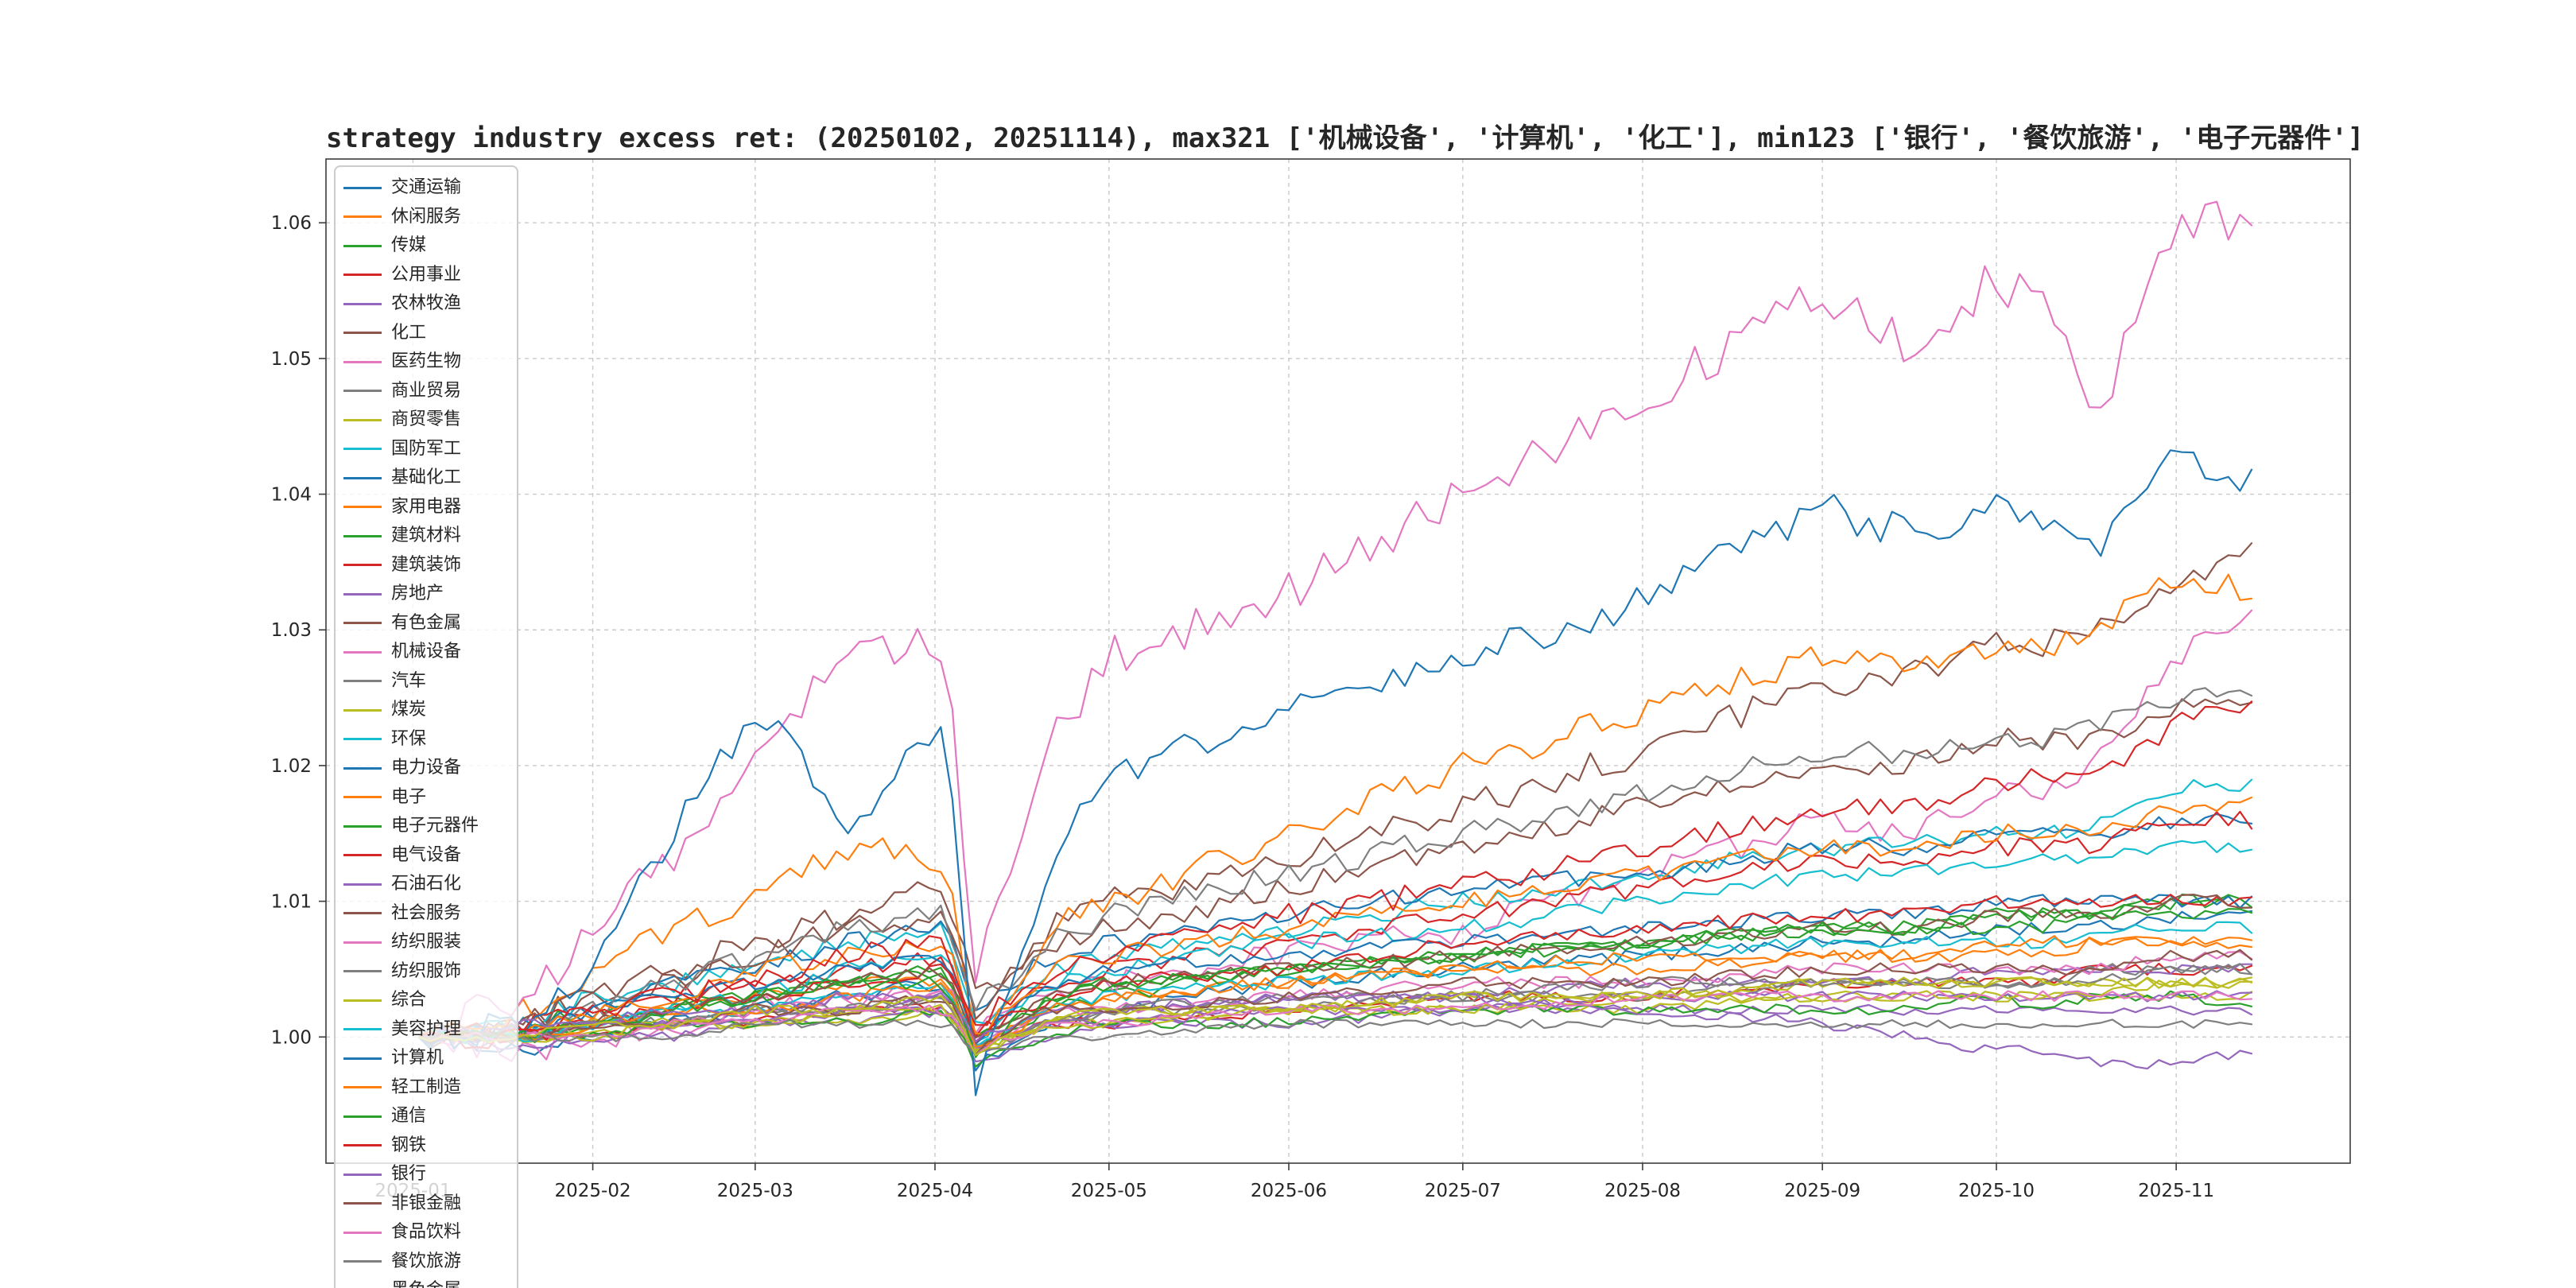 This screenshot has height=1288, width=2576. Describe the element at coordinates (409, 681) in the screenshot. I see `legend-label: 汽车` at that location.